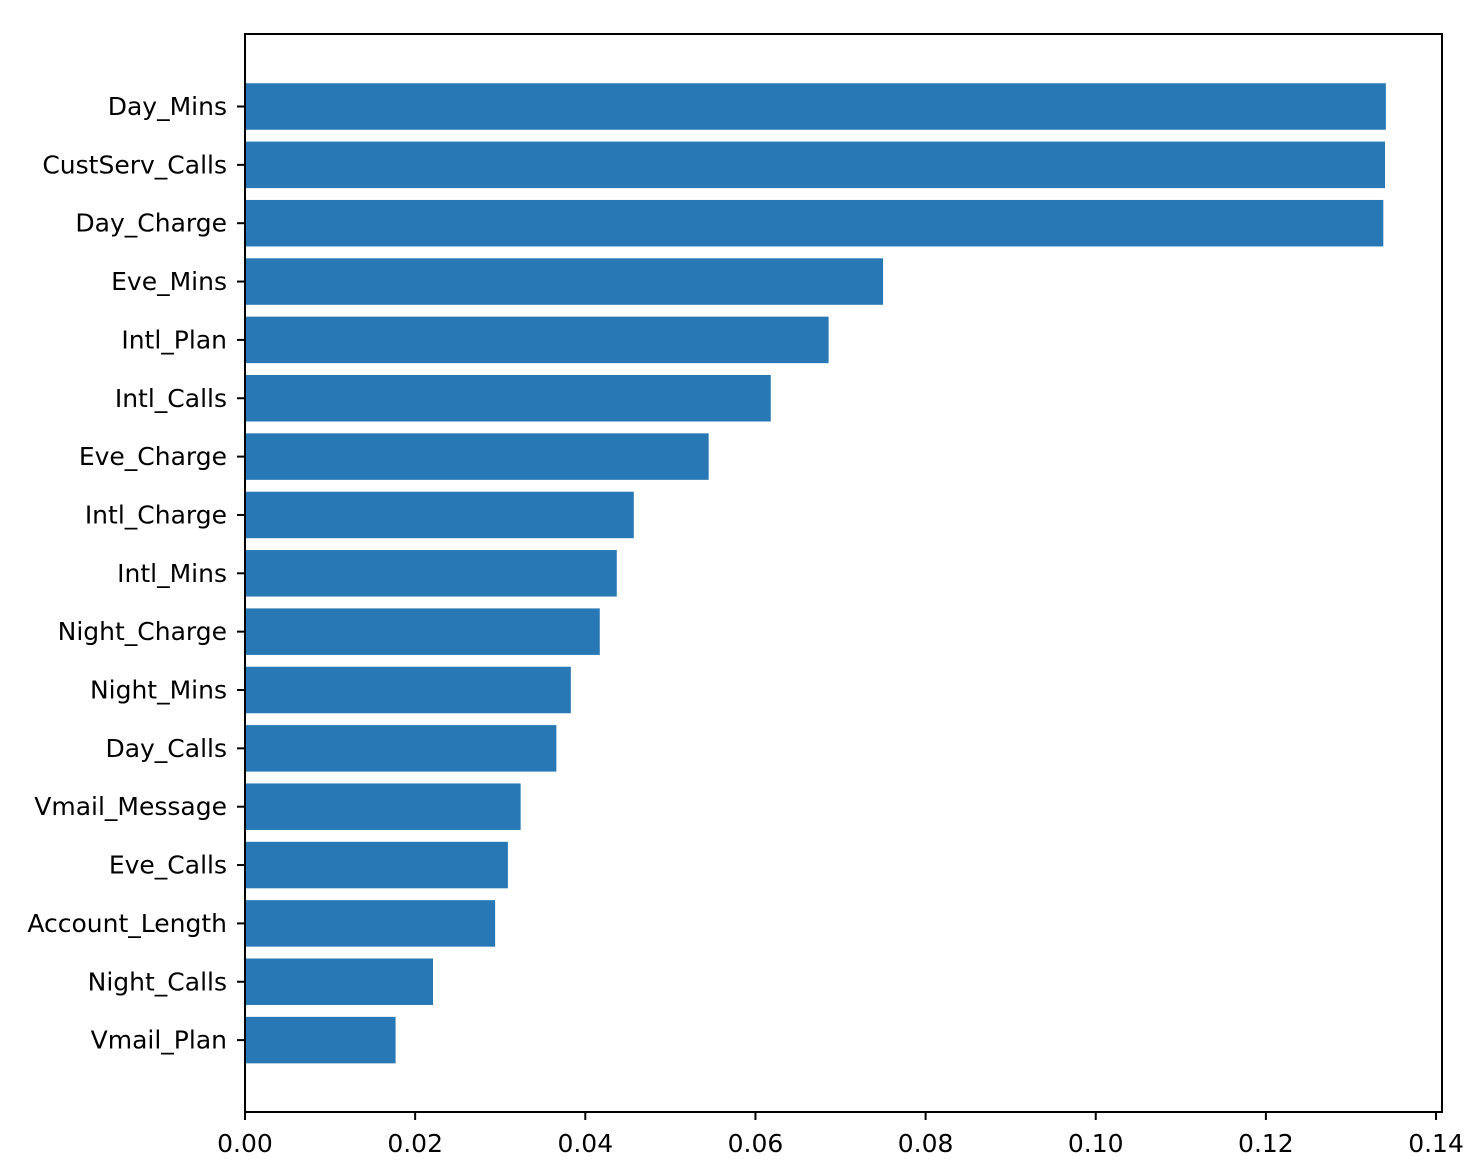 The image size is (1468, 1176). Describe the element at coordinates (564, 281) in the screenshot. I see `bar-eve-mins` at that location.